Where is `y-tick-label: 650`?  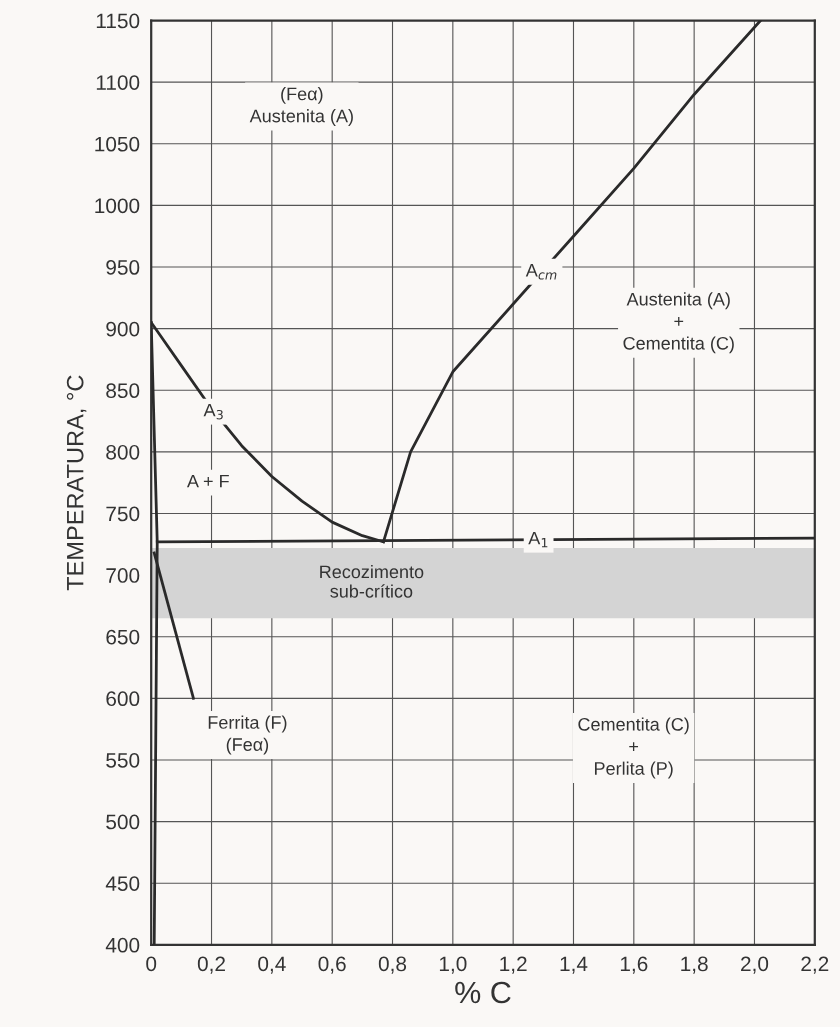
y-tick-label: 650 is located at coordinates (123, 637).